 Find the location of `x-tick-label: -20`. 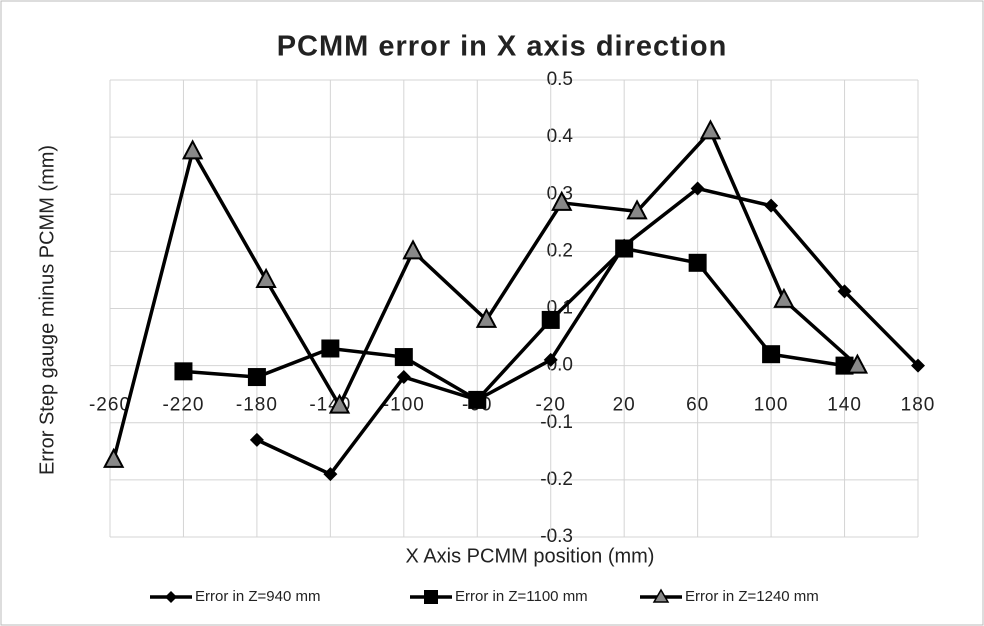

x-tick-label: -20 is located at coordinates (550, 405).